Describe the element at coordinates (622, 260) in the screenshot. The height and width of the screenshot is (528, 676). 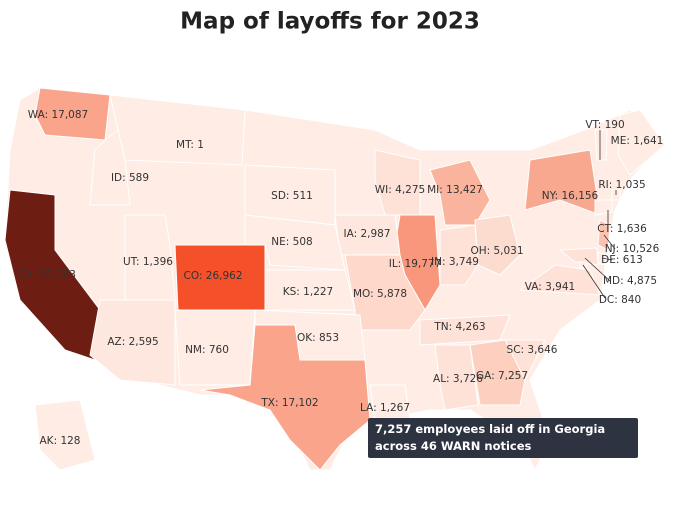
I see `state-label: DE: 613` at that location.